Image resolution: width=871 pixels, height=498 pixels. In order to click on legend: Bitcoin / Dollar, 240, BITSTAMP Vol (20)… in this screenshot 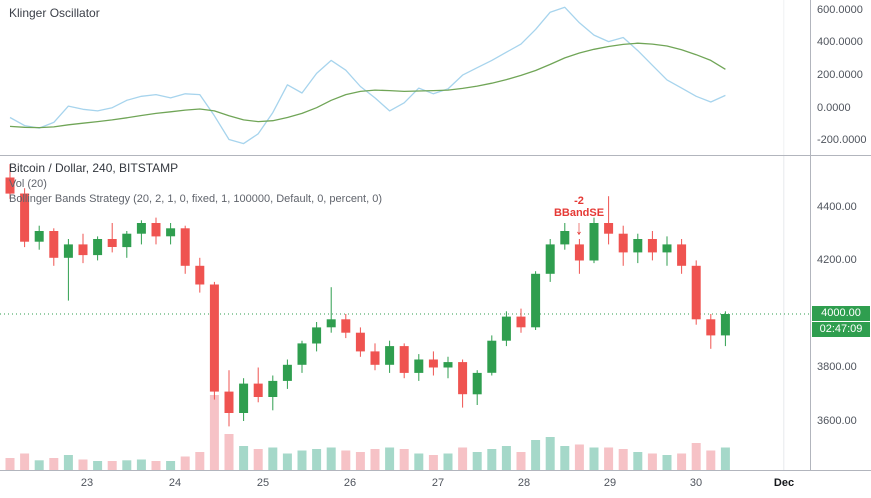, I will do `click(195, 184)`.